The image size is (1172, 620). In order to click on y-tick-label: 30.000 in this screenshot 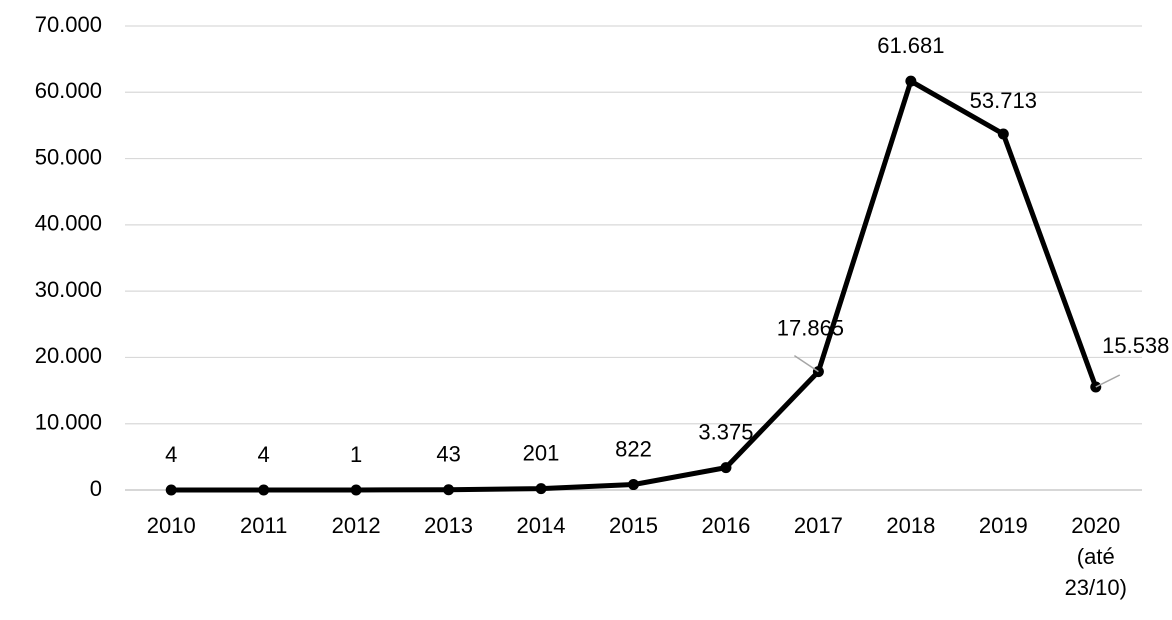, I will do `click(68, 289)`.